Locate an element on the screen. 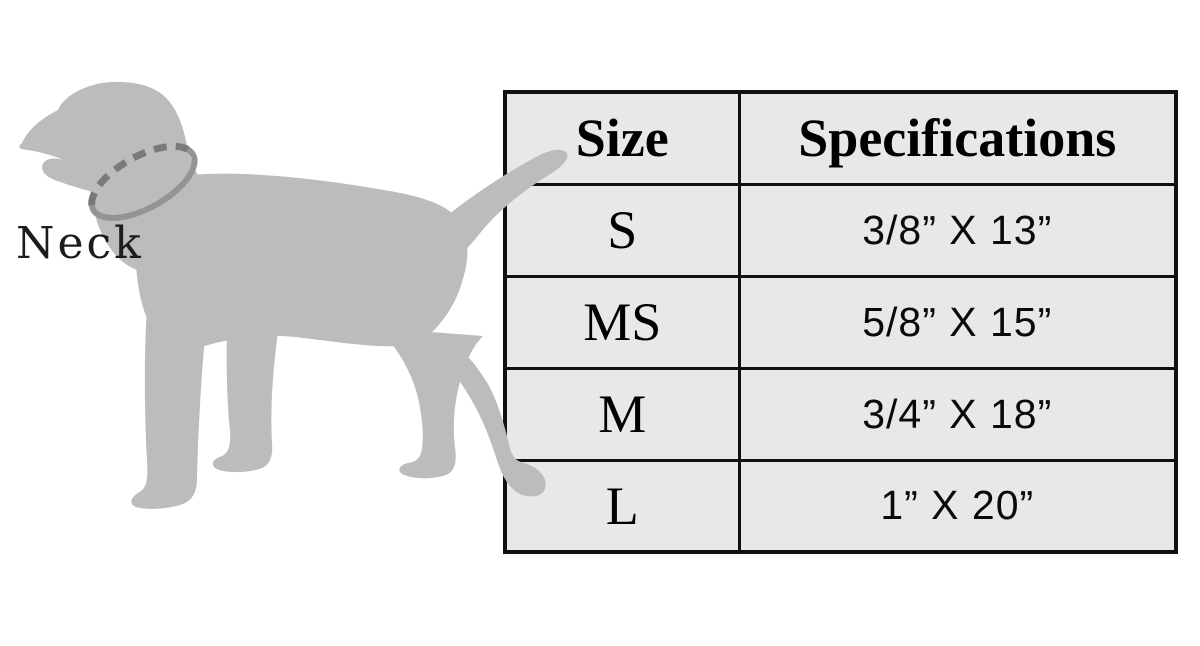 The height and width of the screenshot is (646, 1200). spec-value: 5/8” X 15” is located at coordinates (957, 322).